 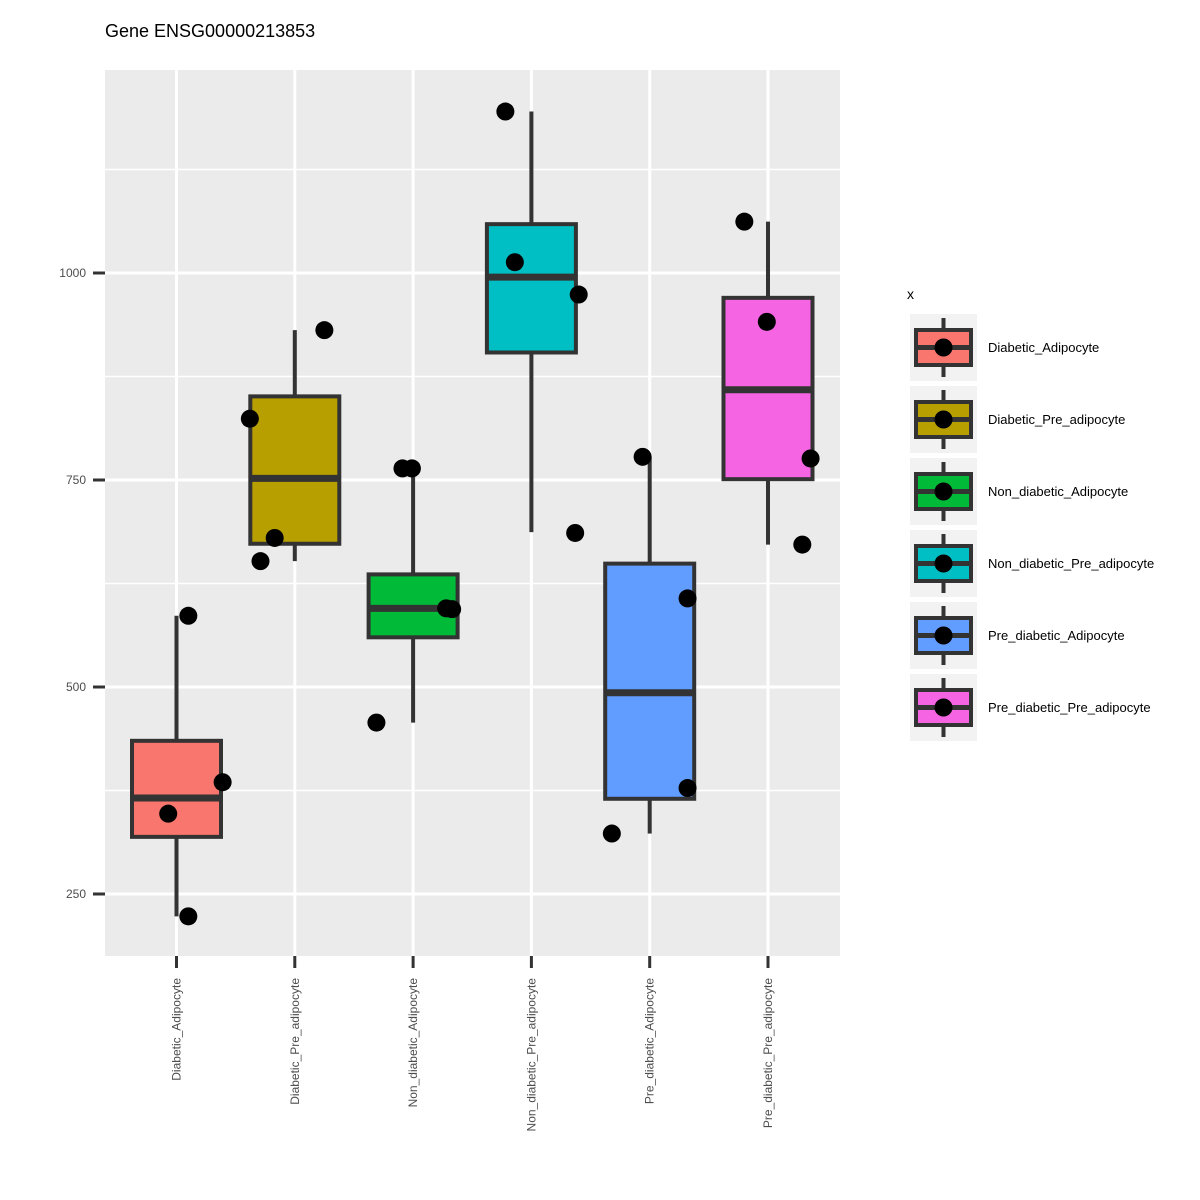 I want to click on x-tick-label: Diabetic_Adipocyte, so click(x=177, y=1029).